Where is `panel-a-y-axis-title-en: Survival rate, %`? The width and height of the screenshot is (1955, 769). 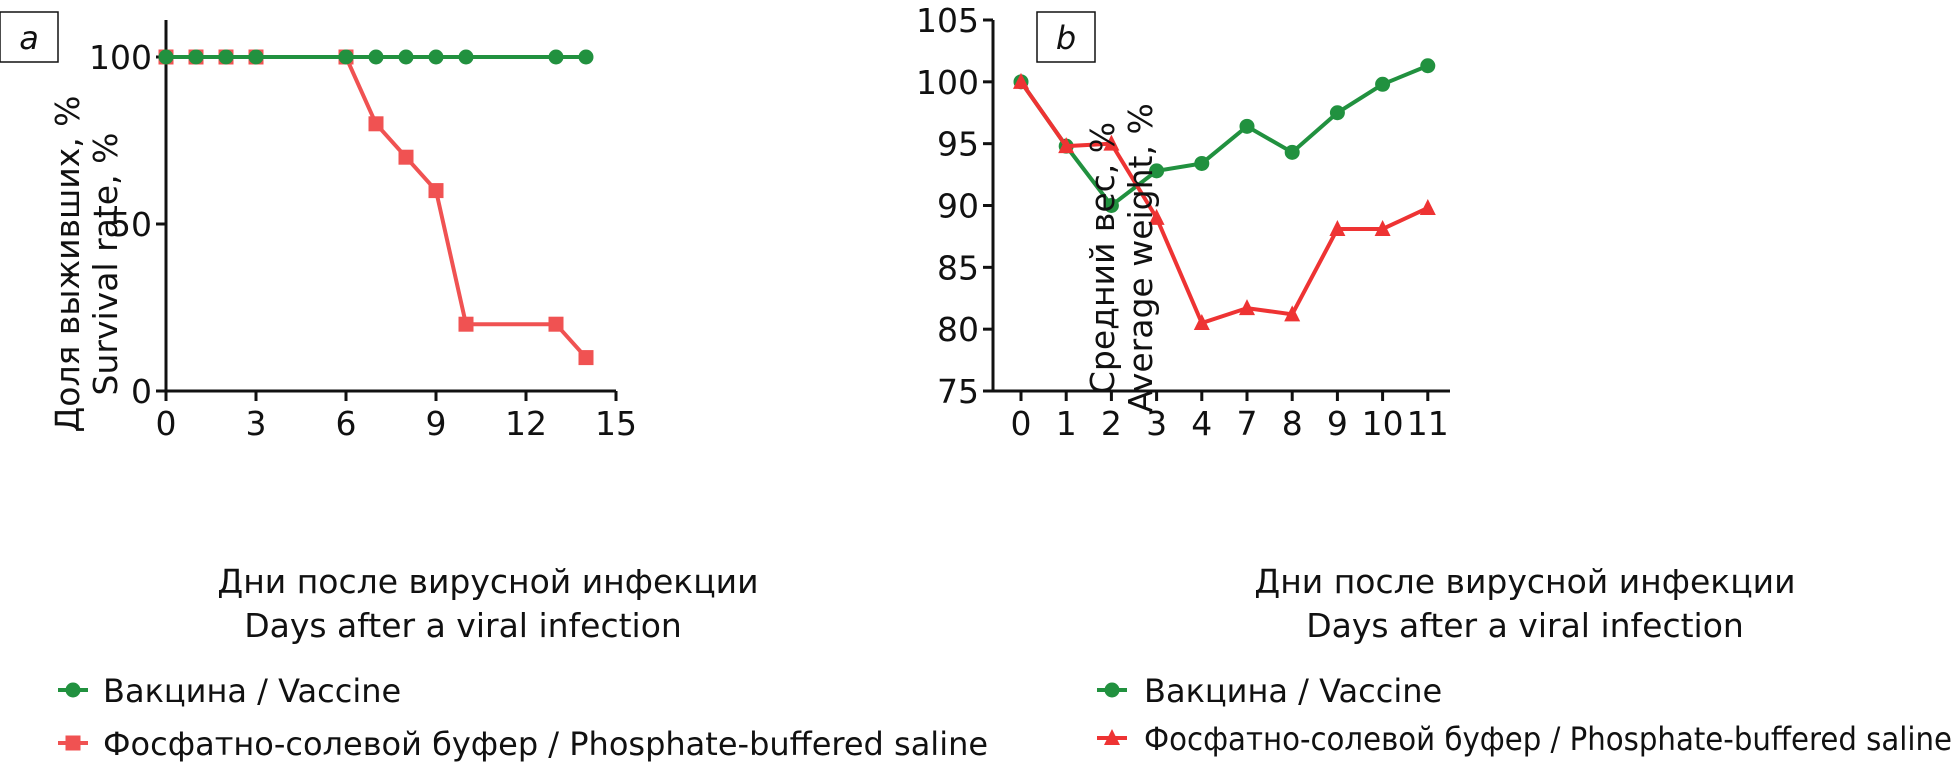 panel-a-y-axis-title-en: Survival rate, % is located at coordinates (105, 264).